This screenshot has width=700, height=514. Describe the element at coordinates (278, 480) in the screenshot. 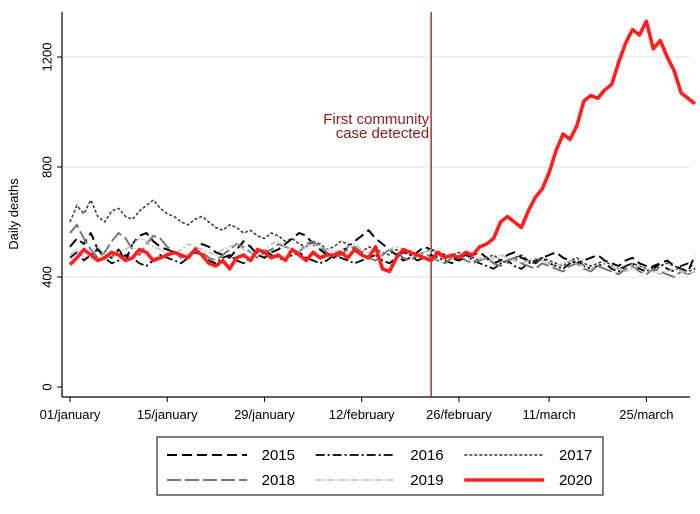

I see `legend-label-2018: 2018` at that location.